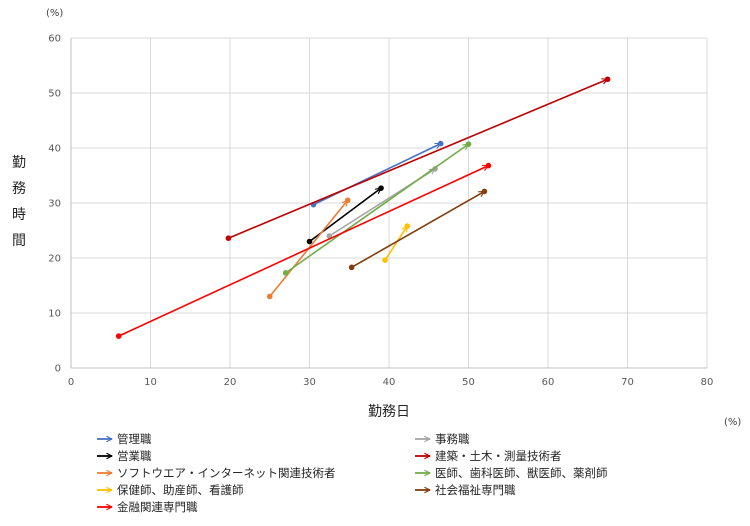 This screenshot has width=750, height=526. What do you see at coordinates (498, 456) in the screenshot?
I see `legend-label: 建築・土木・測量技術者` at bounding box center [498, 456].